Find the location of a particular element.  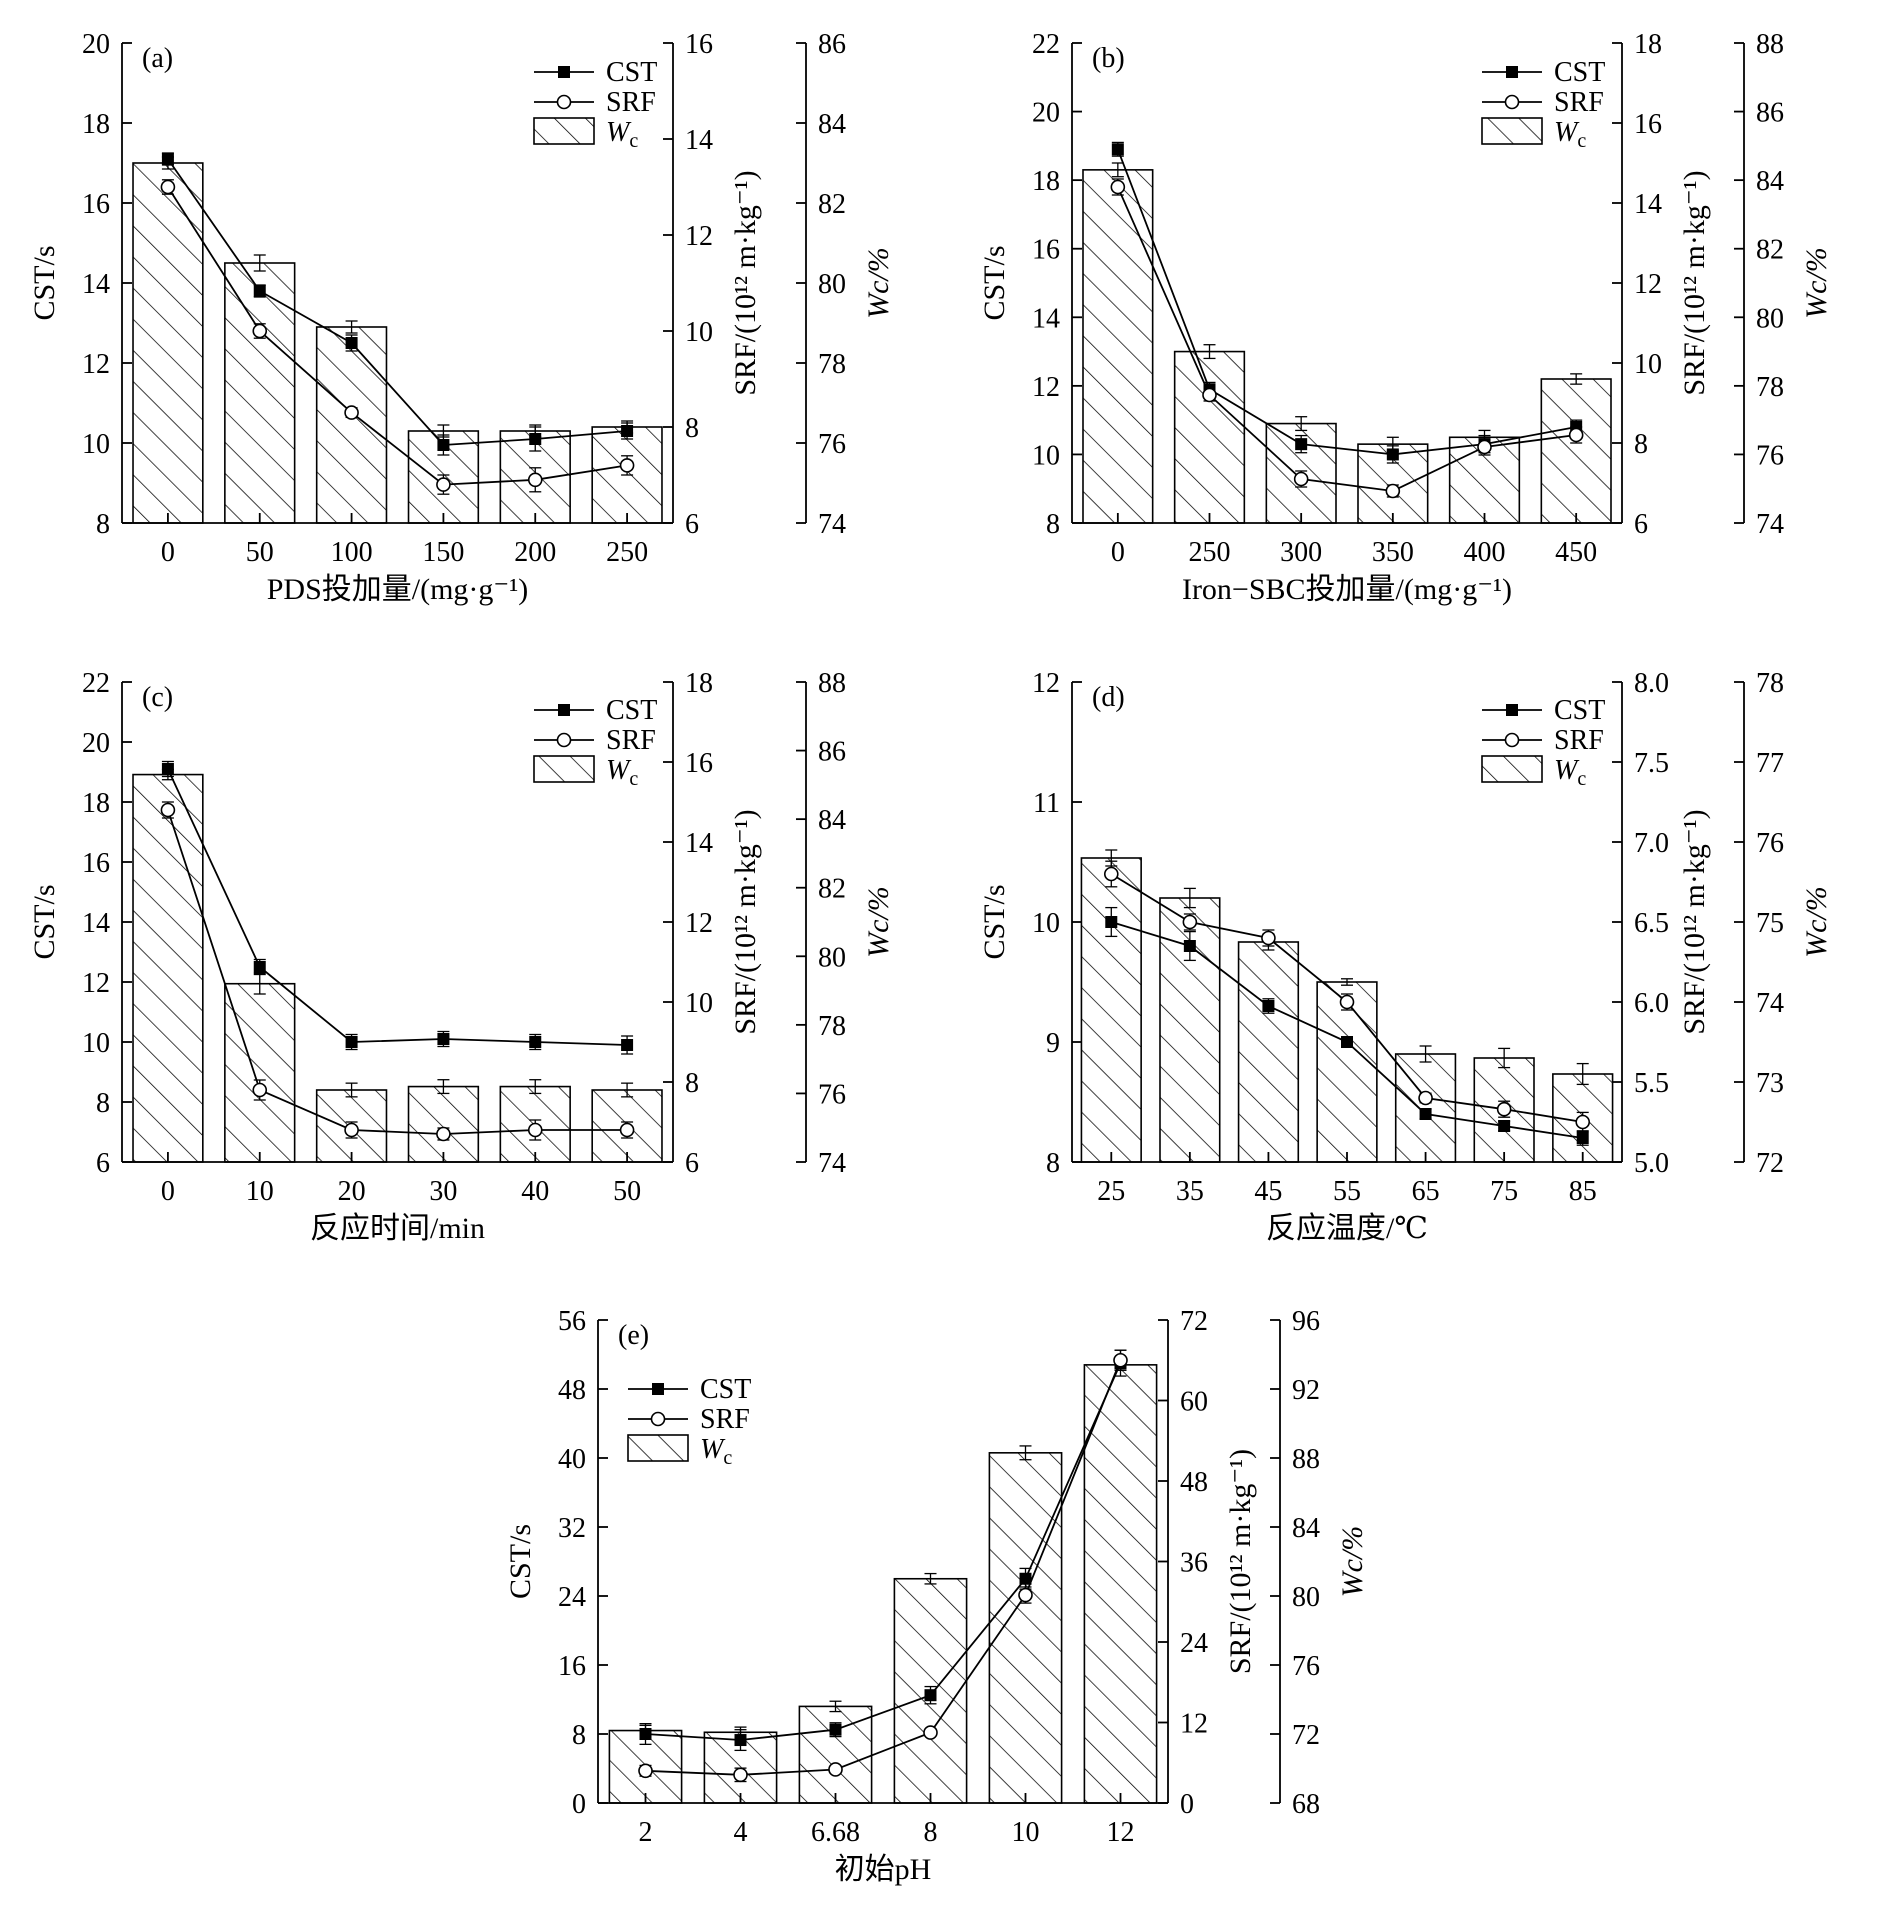

srf-tick-label: 7.0 is located at coordinates (1651, 843).